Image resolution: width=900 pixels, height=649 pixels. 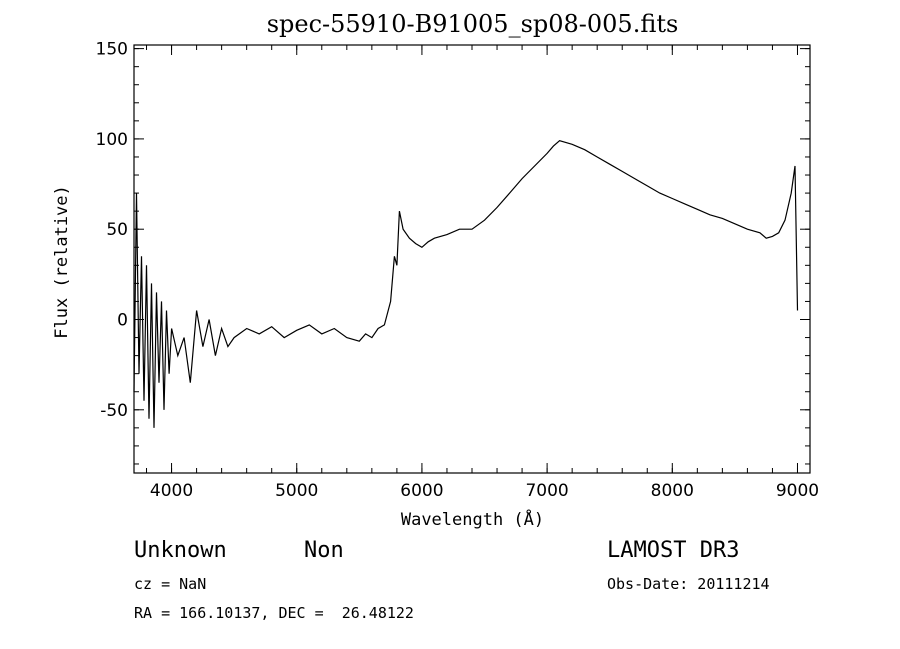 What do you see at coordinates (114, 411) in the screenshot?
I see `y-tick-label: -50` at bounding box center [114, 411].